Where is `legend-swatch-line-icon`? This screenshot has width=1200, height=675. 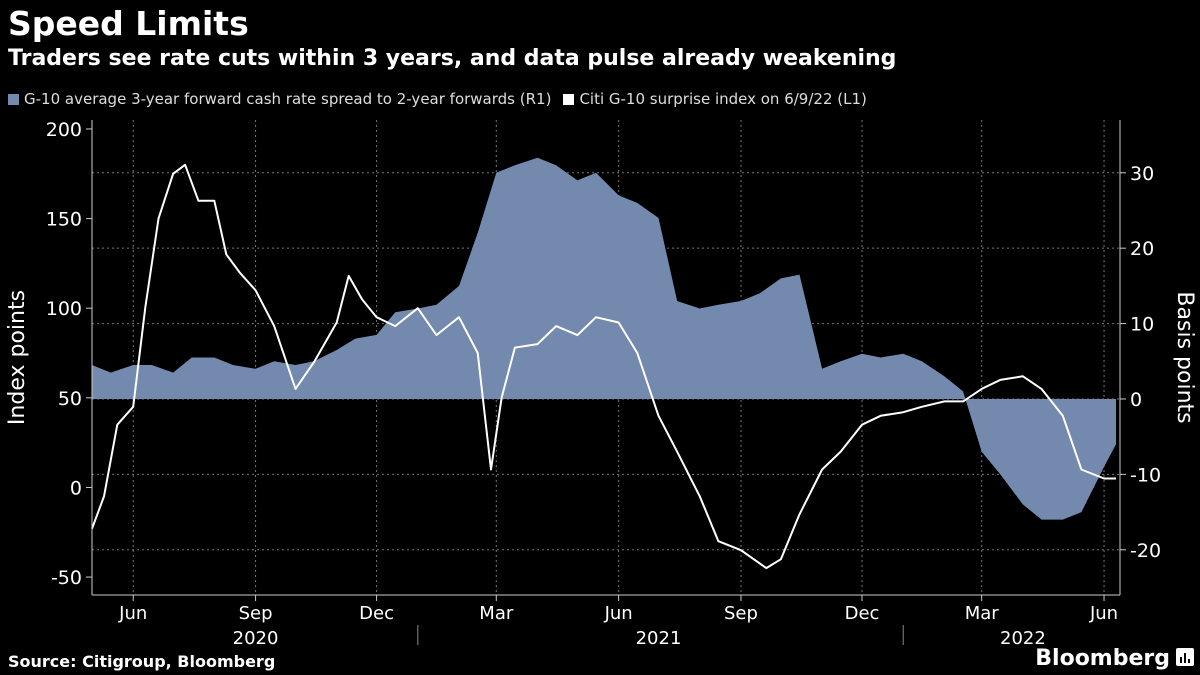
legend-swatch-line-icon is located at coordinates (569, 99).